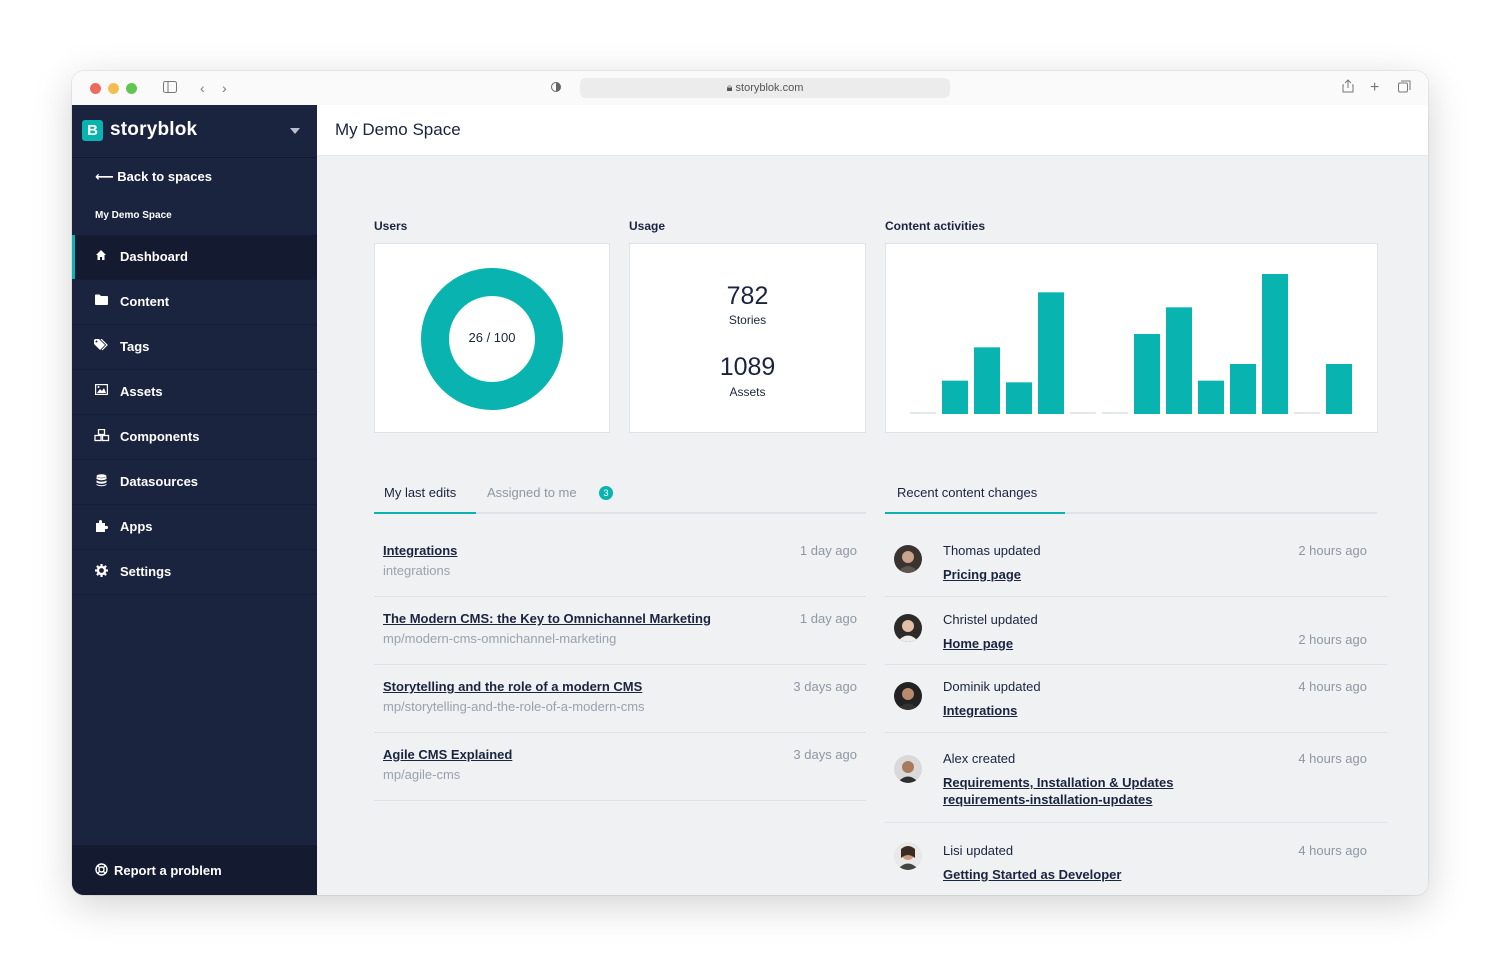  I want to click on sidebar-item-datasources: Datasources, so click(194, 482).